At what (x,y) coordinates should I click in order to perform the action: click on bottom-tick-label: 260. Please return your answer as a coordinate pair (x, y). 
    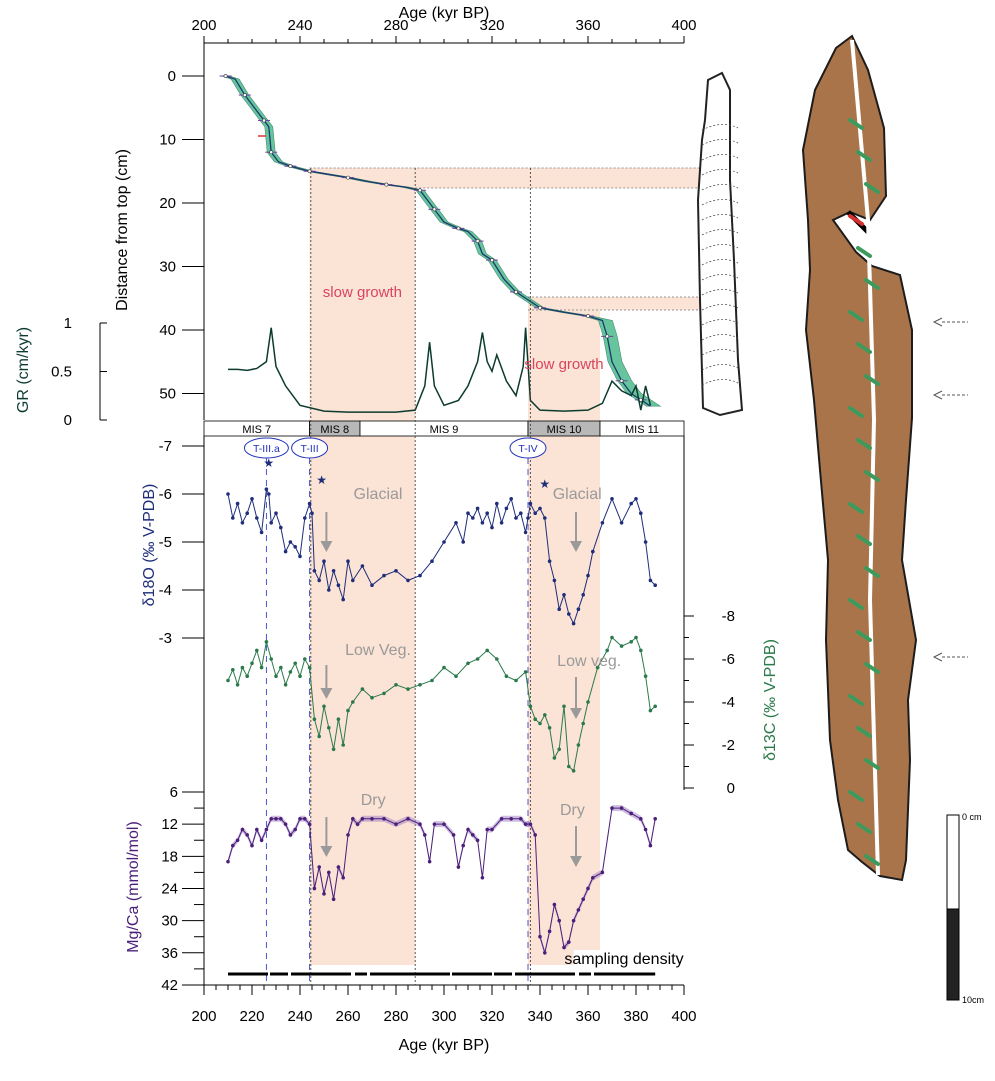
    Looking at the image, I should click on (347, 1016).